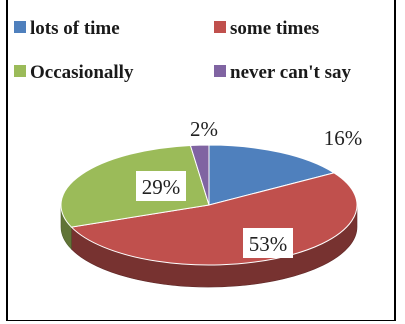 The image size is (405, 324). I want to click on data-label-0: 16%, so click(343, 138).